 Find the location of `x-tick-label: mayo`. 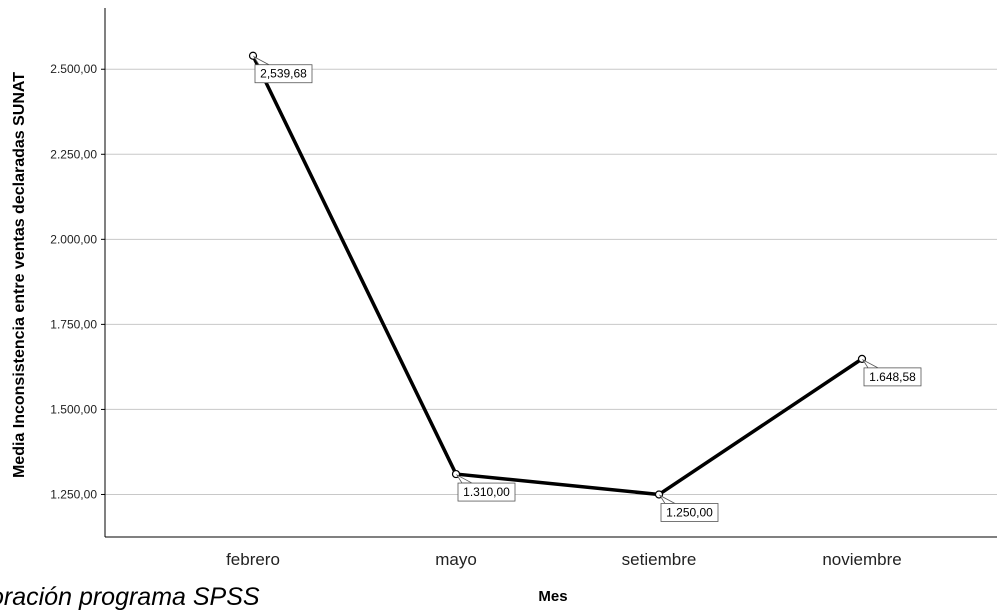

x-tick-label: mayo is located at coordinates (456, 559).